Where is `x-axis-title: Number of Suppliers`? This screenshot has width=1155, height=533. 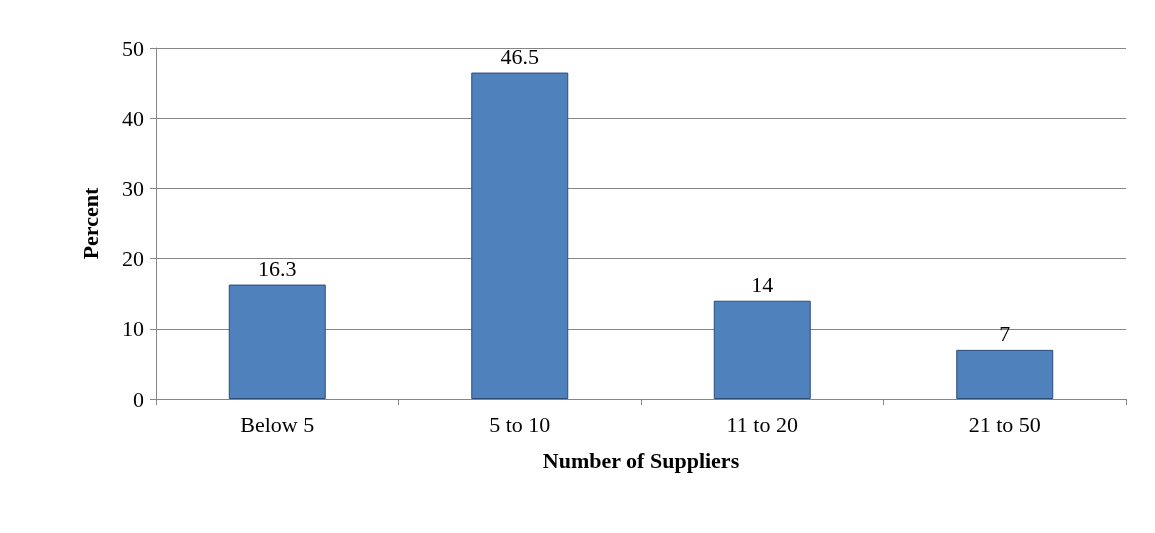
x-axis-title: Number of Suppliers is located at coordinates (641, 460).